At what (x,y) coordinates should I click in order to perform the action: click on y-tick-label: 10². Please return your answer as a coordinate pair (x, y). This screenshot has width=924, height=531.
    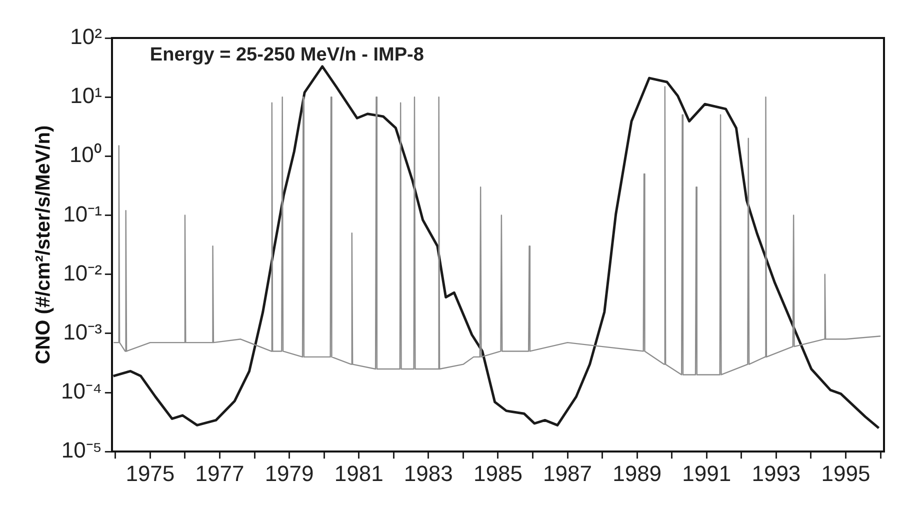
    Looking at the image, I should click on (86, 37).